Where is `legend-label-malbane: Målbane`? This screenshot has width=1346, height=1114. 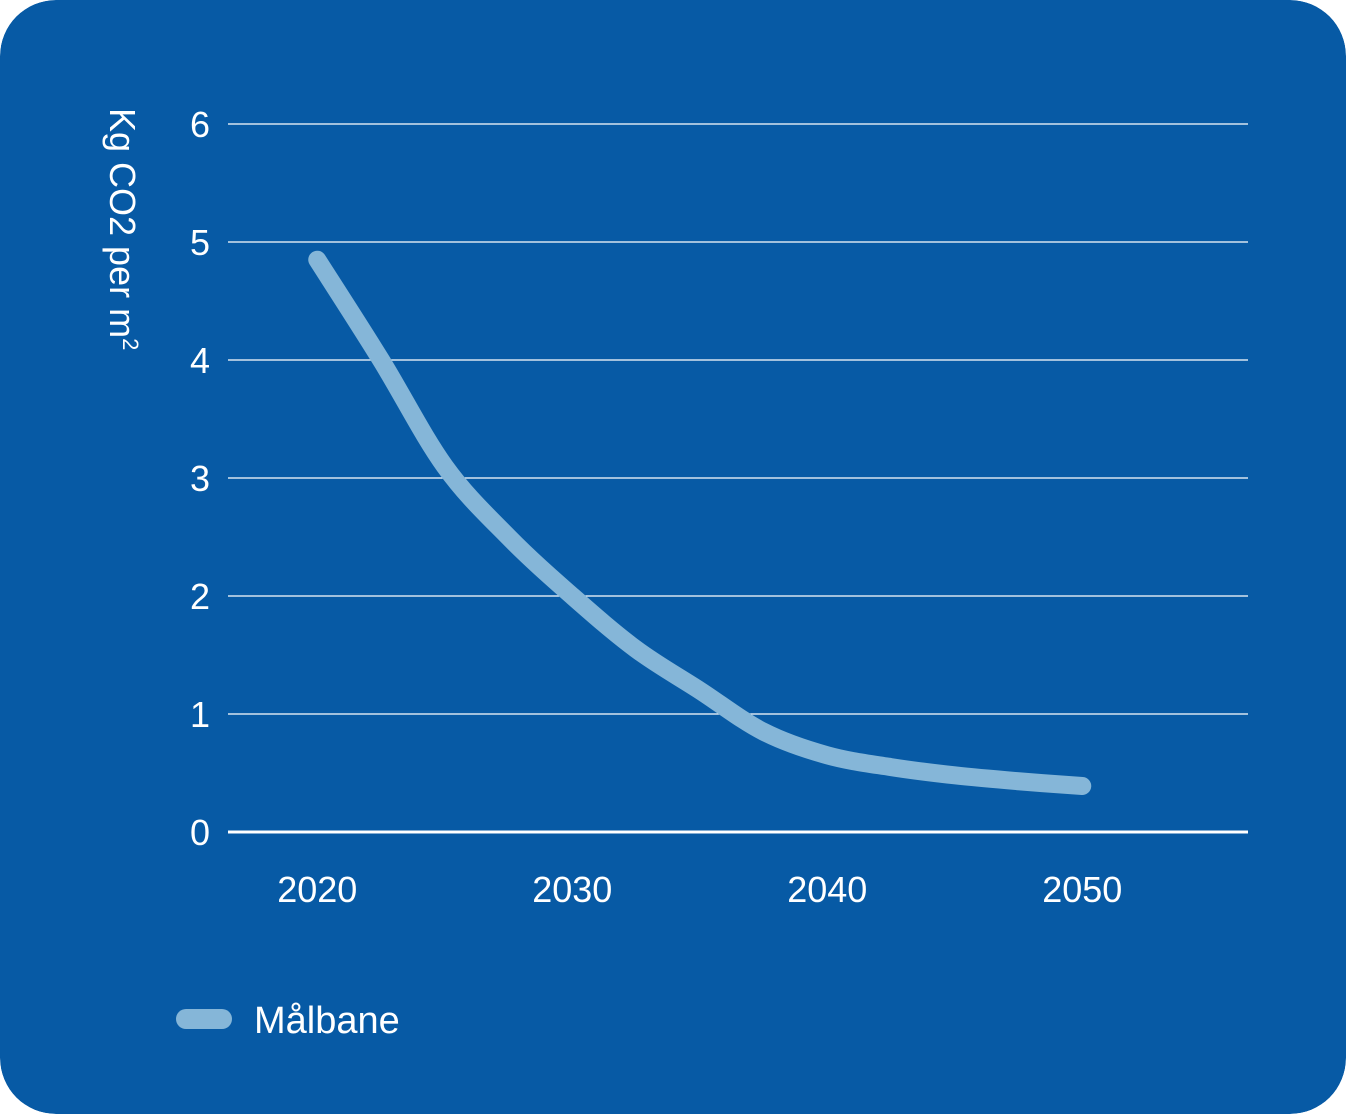
legend-label-malbane: Målbane is located at coordinates (327, 1021).